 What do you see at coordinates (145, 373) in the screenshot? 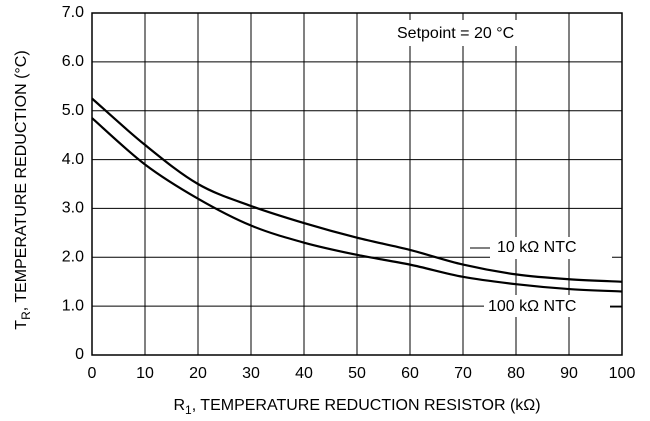
I see `x-tick-label: 10` at bounding box center [145, 373].